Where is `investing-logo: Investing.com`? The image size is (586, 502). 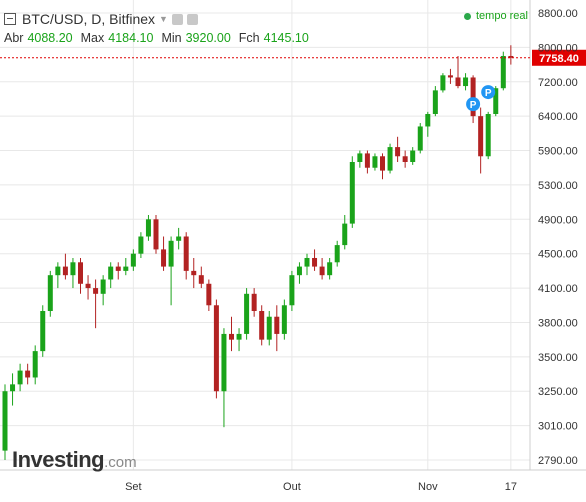
investing-logo: Investing.com is located at coordinates (74, 460).